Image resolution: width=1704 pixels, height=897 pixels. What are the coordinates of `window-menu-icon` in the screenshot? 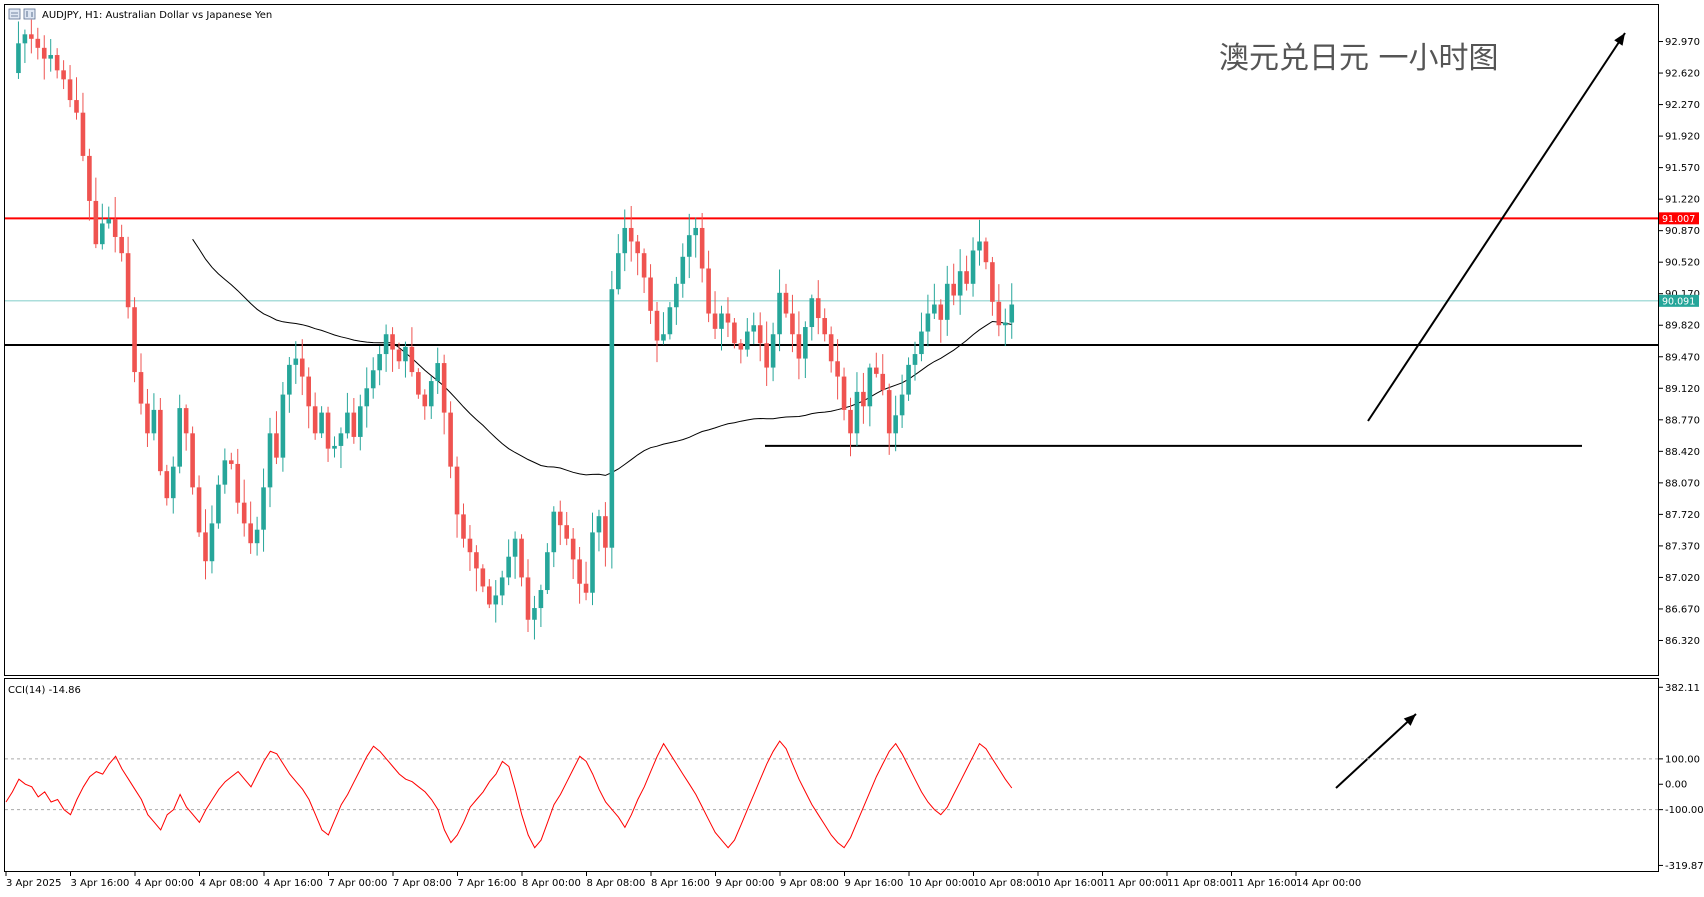 It's located at (14, 14).